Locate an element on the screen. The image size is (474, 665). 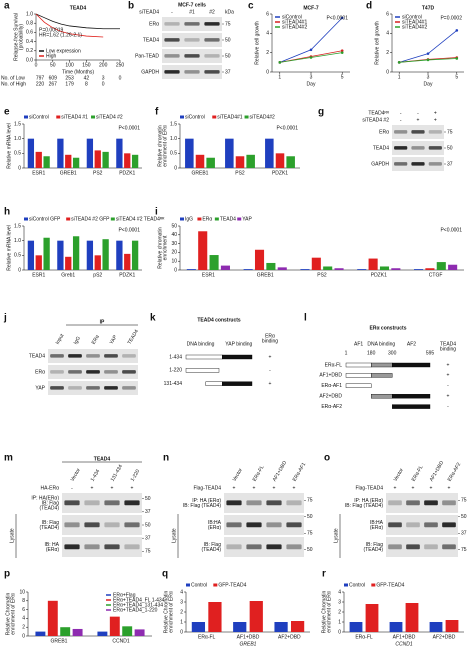
lane-label: 131-434 is located at coordinates (117, 473).